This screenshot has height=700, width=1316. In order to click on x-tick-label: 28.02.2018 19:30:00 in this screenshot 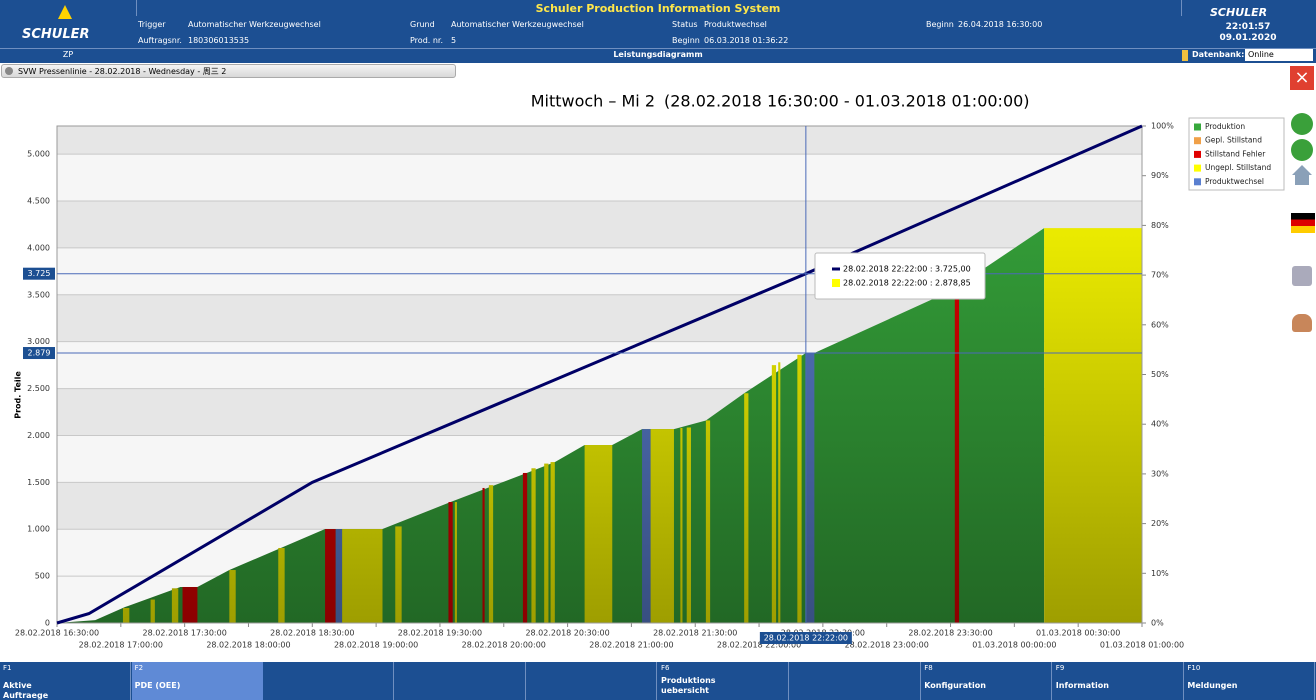, I will do `click(440, 633)`.